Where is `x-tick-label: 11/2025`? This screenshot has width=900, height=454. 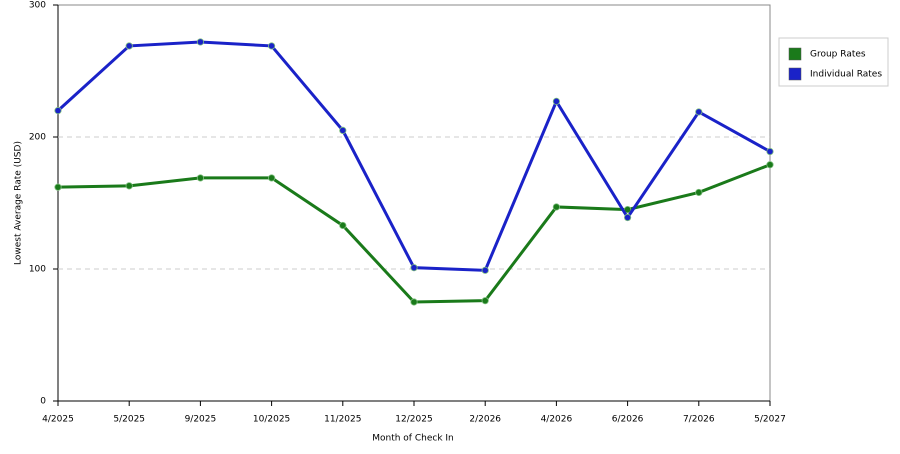
x-tick-label: 11/2025 is located at coordinates (342, 420).